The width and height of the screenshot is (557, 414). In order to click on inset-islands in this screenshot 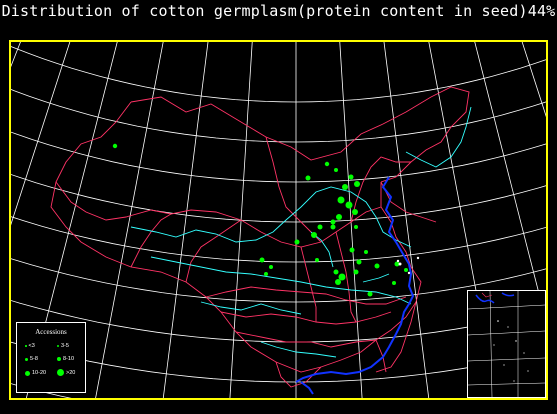, I will do `click(511, 351)`.